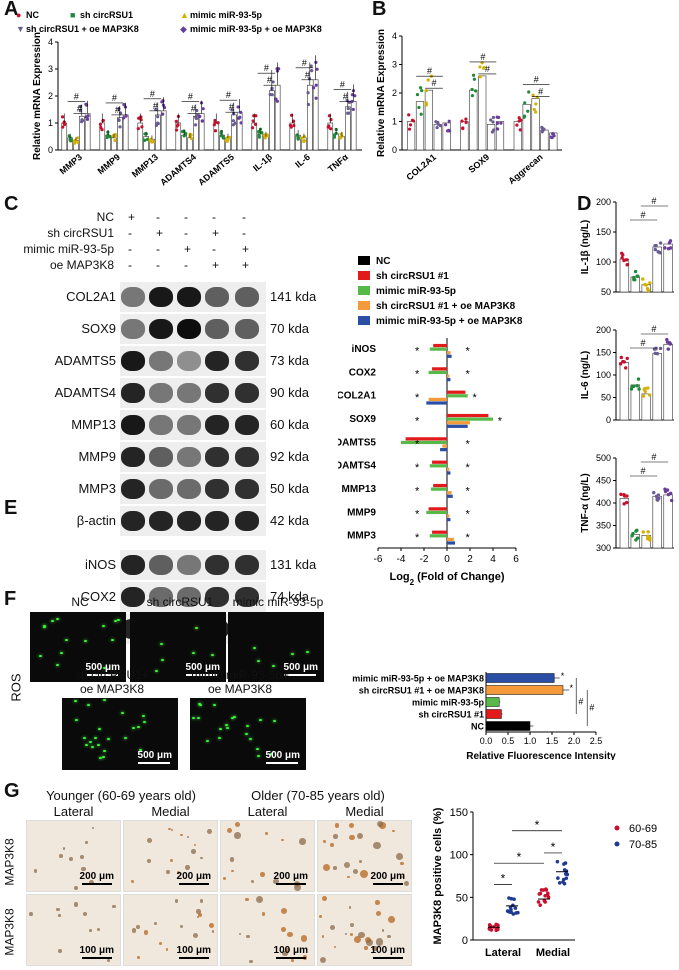 This screenshot has height=970, width=679. I want to click on legend-label-a-2: mimic miR-93-5p, so click(226, 15).